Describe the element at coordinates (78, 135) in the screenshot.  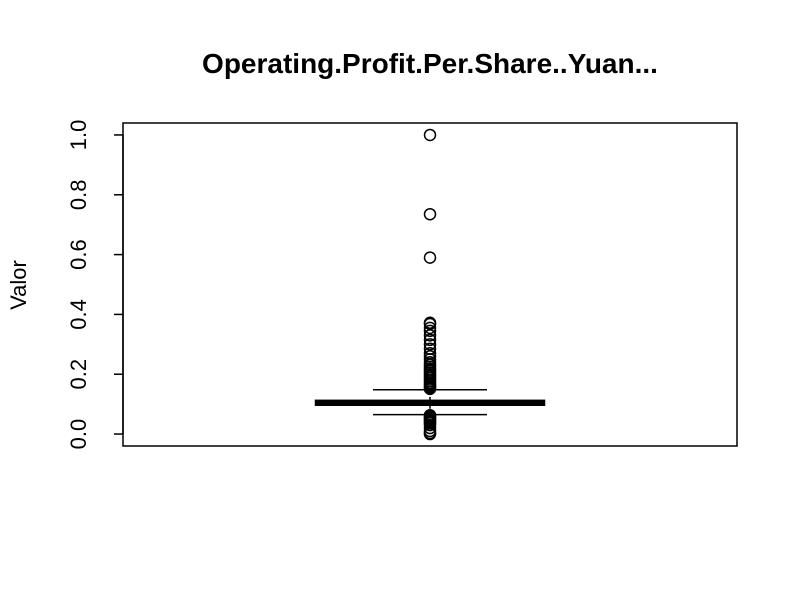
I see `y-tick-label: 1.0` at that location.